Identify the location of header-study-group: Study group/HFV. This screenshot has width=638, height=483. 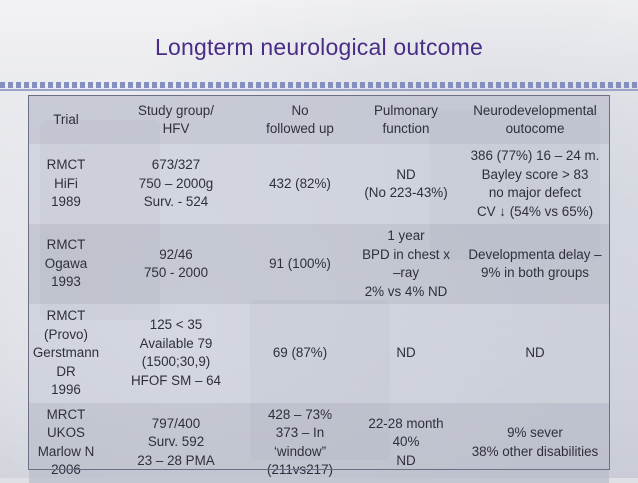
(176, 120).